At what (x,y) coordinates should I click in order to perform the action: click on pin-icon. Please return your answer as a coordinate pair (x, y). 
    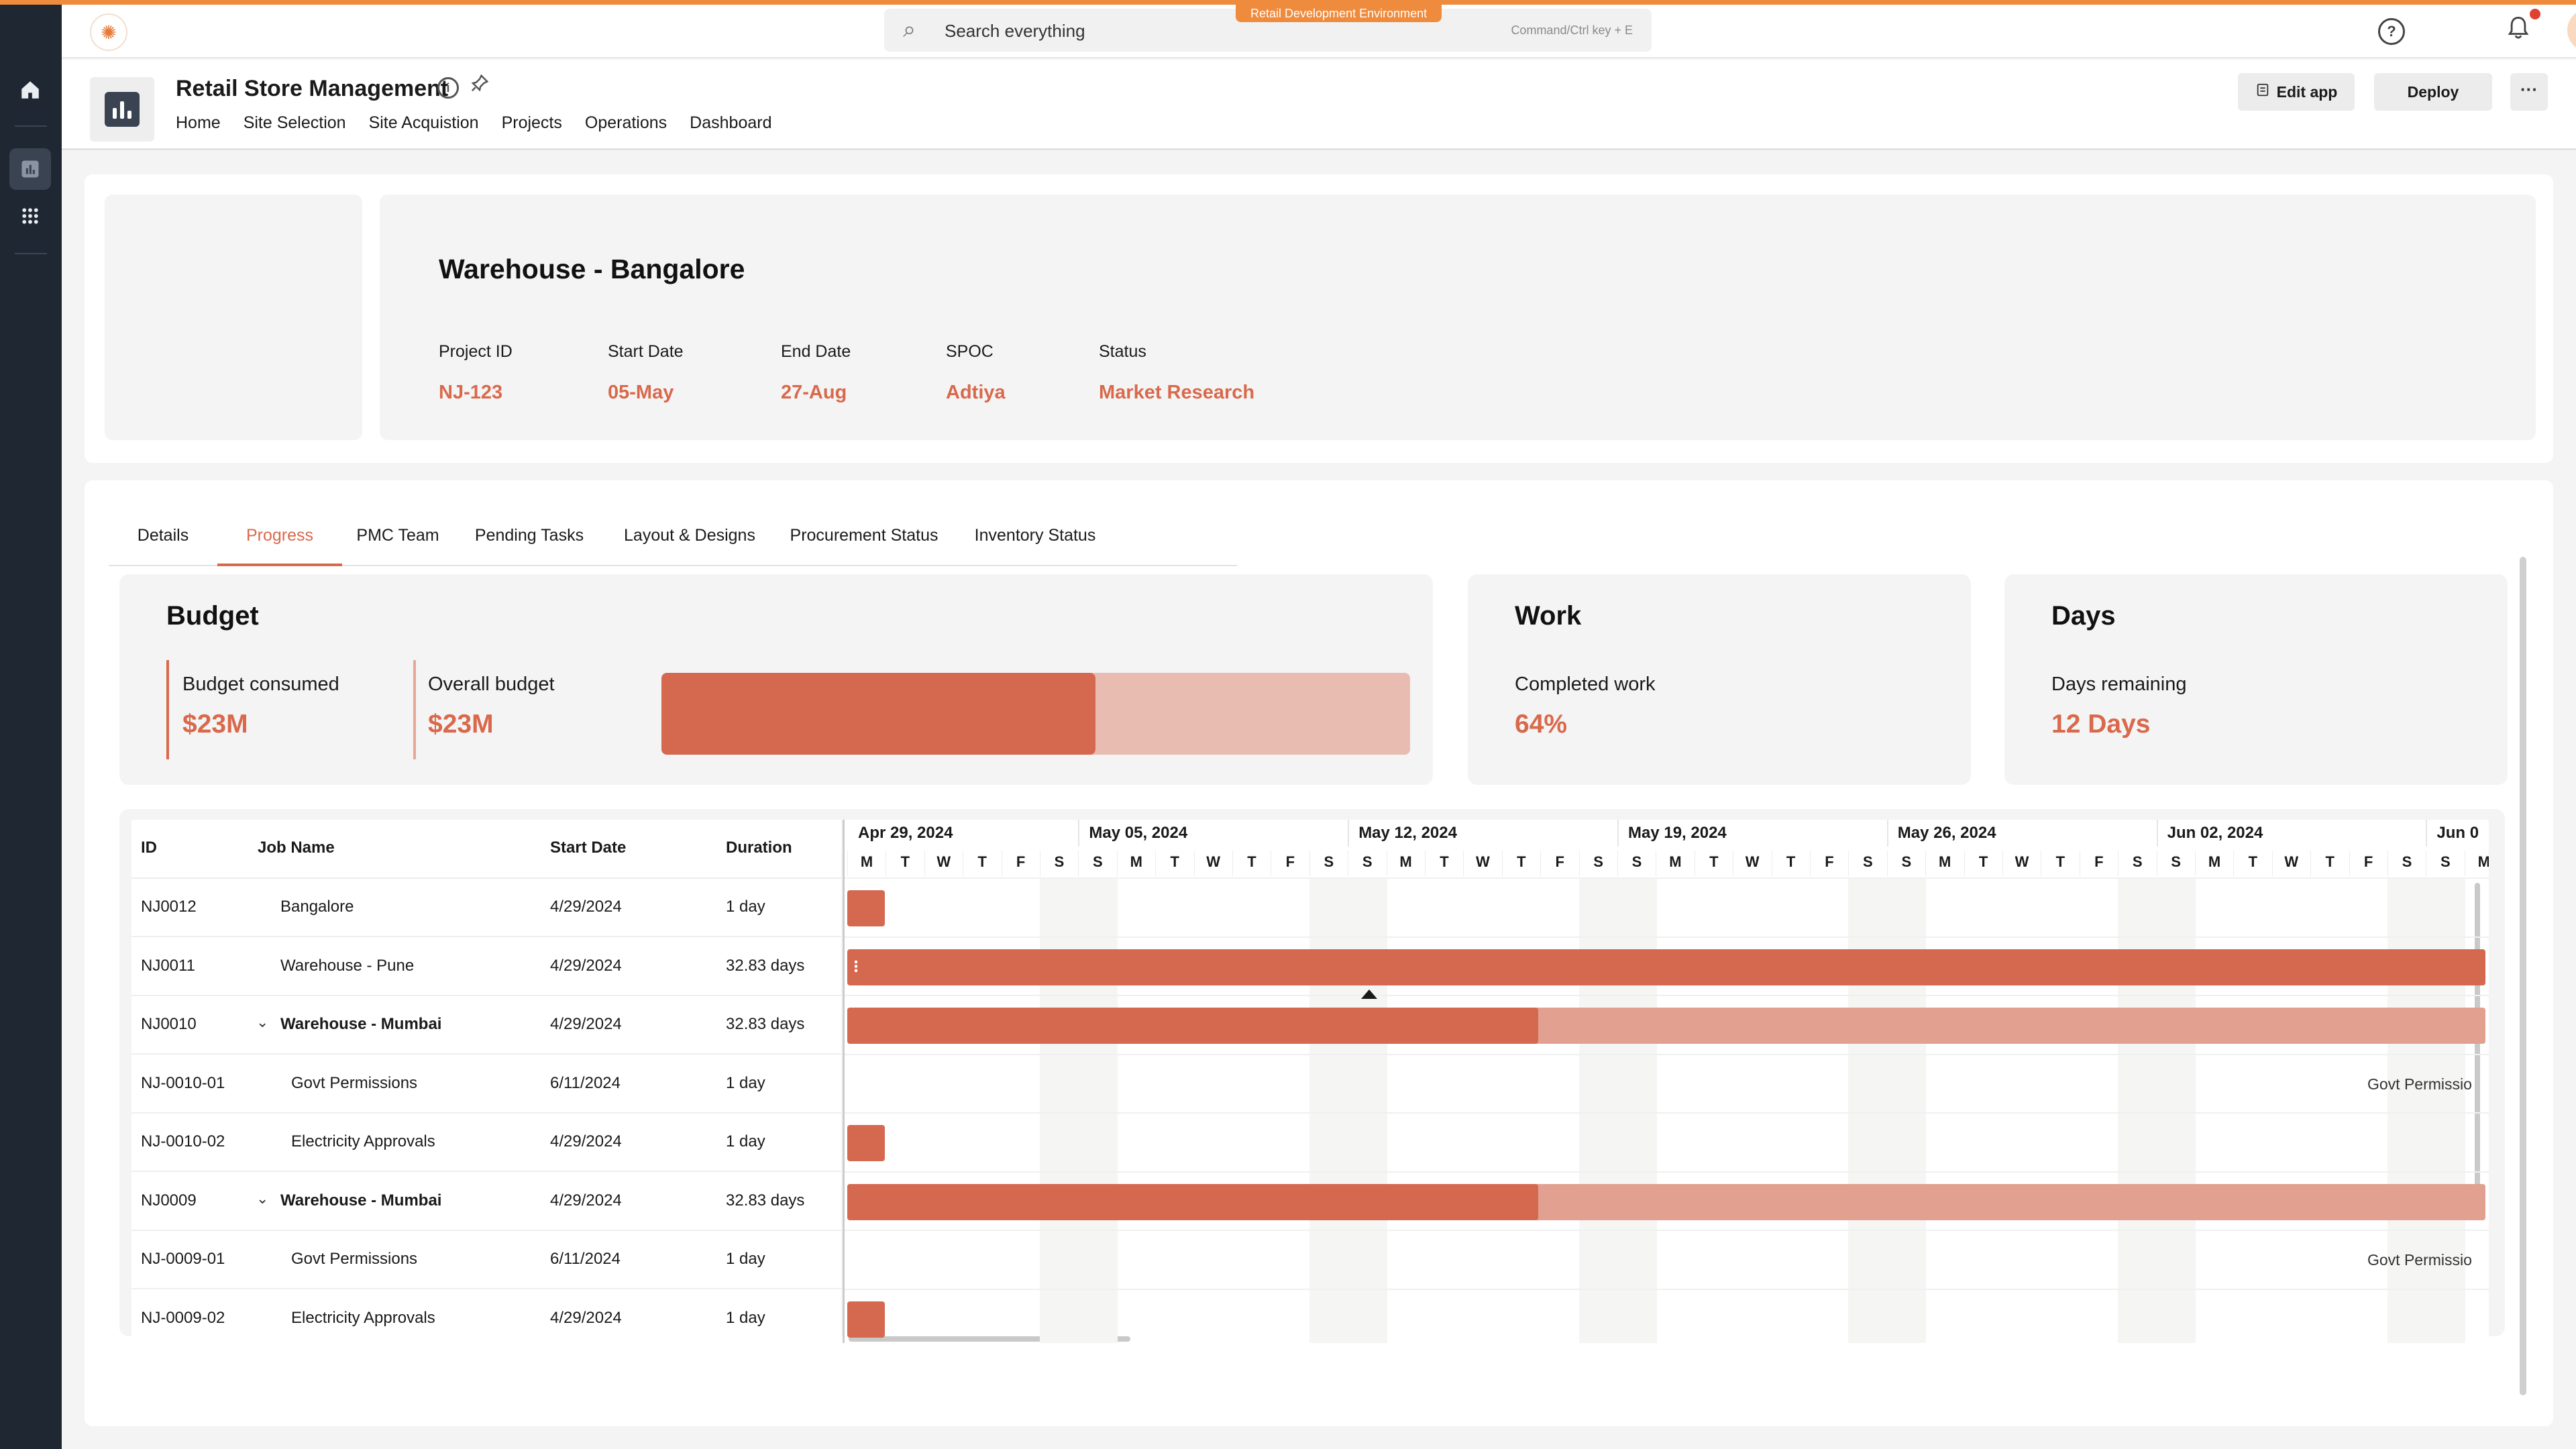
    Looking at the image, I should click on (480, 86).